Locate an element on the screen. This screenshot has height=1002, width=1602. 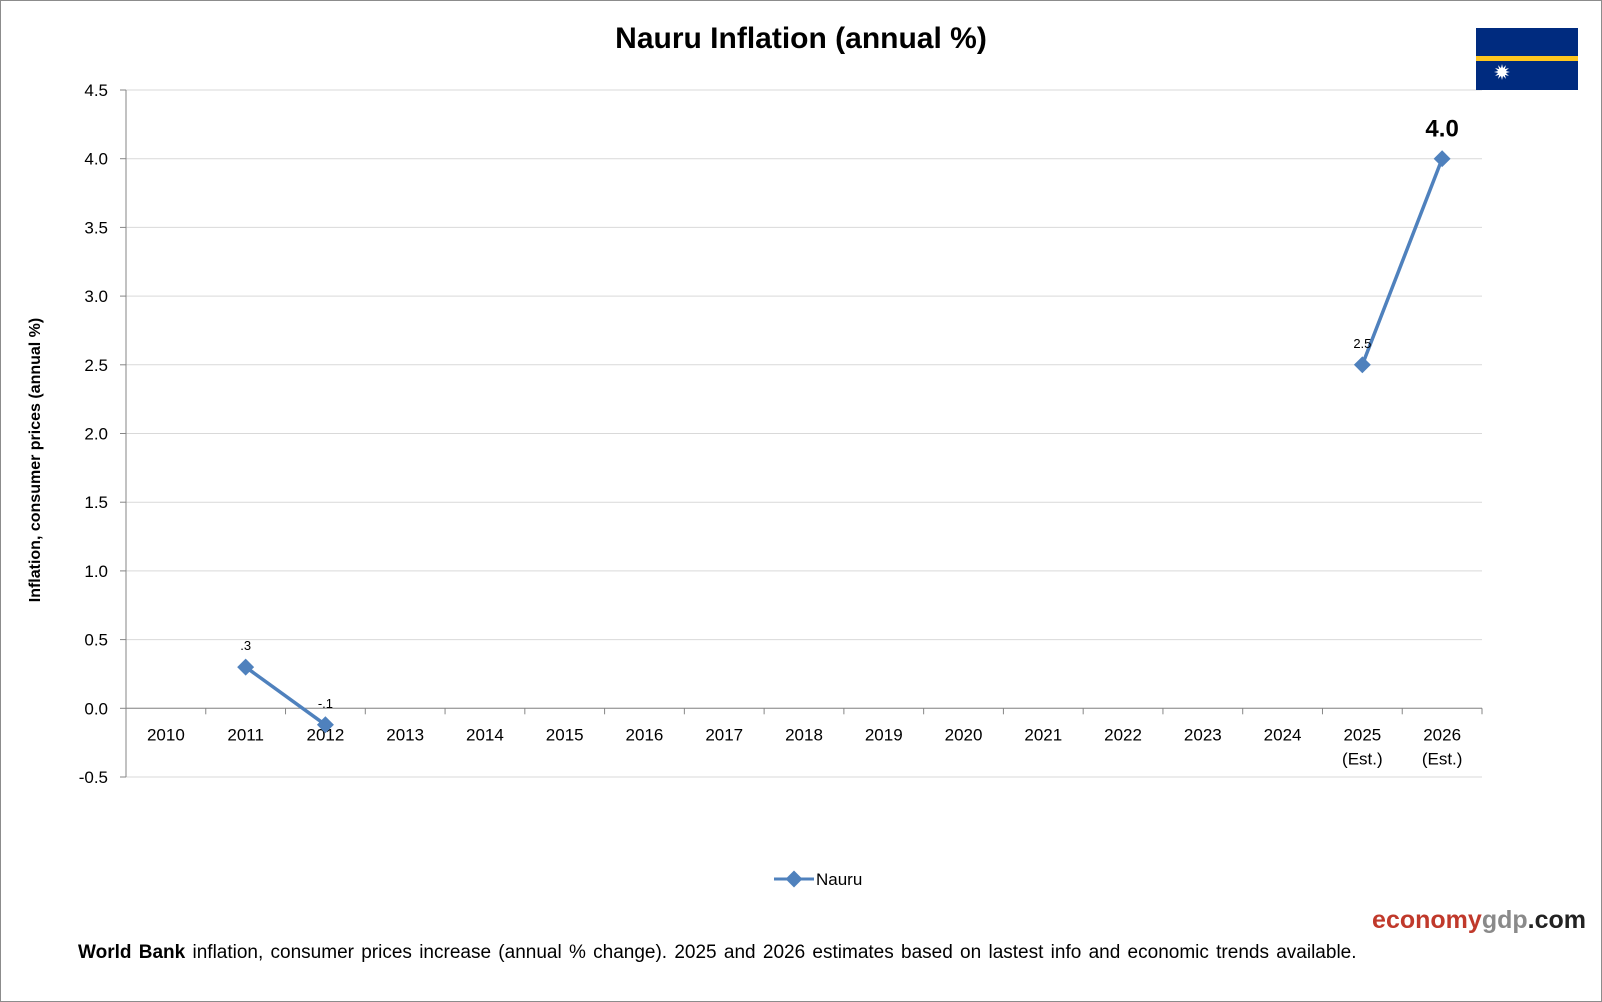
y-tick-label: 2.5 is located at coordinates (96, 365).